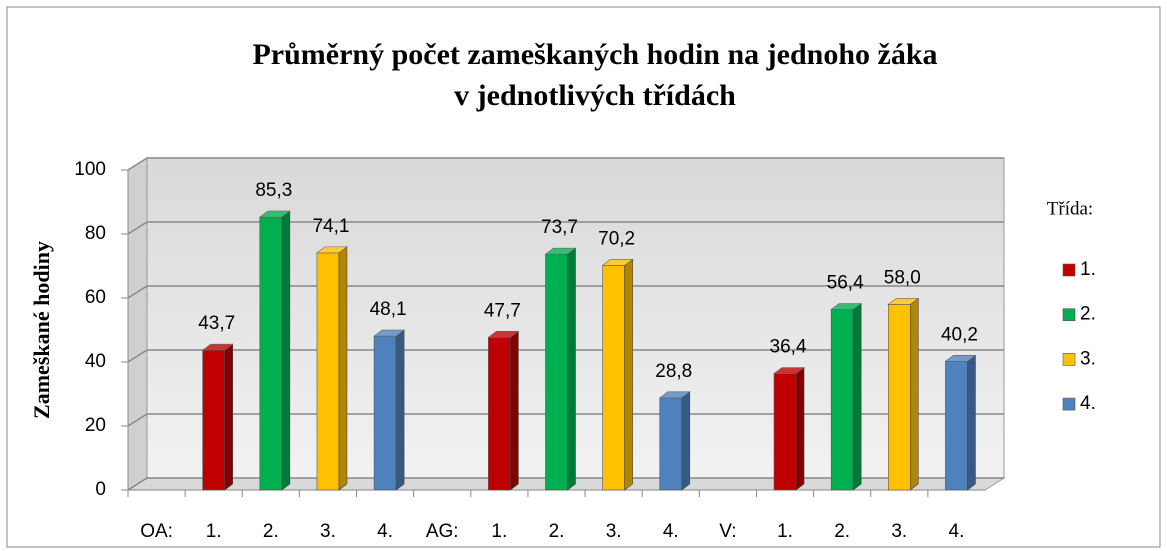 This screenshot has width=1167, height=551. Describe the element at coordinates (559, 227) in the screenshot. I see `data-label: 73,7` at that location.